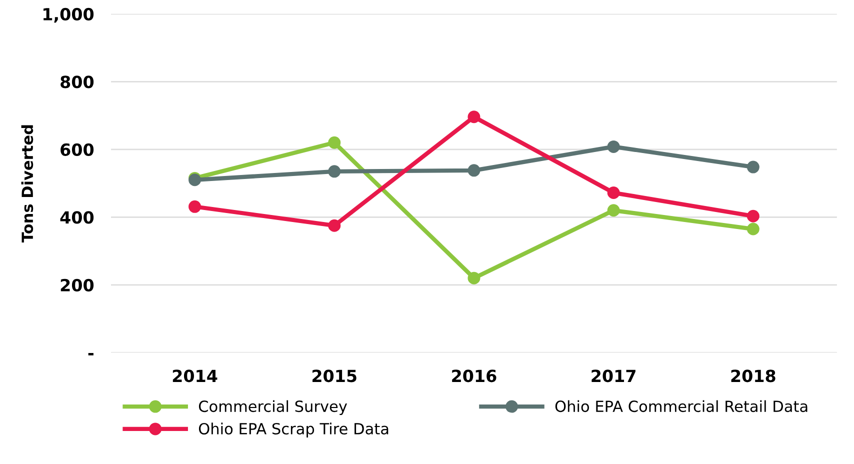  What do you see at coordinates (27, 183) in the screenshot?
I see `y-axis-title: Tons Diverted` at bounding box center [27, 183].